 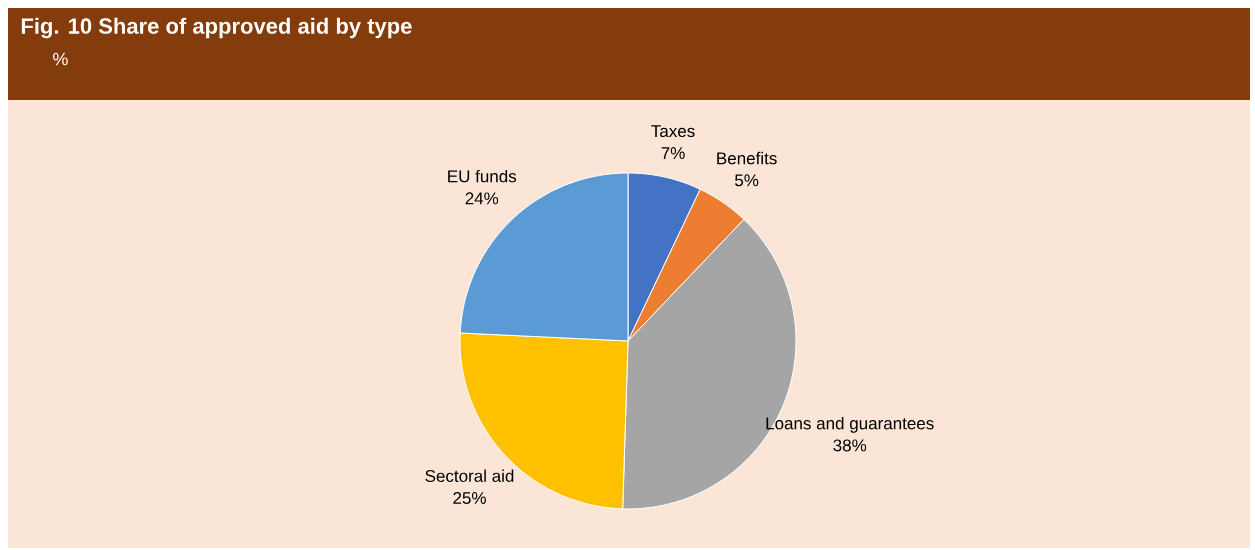 I want to click on slice-label: Loans and guarantees, so click(x=850, y=424).